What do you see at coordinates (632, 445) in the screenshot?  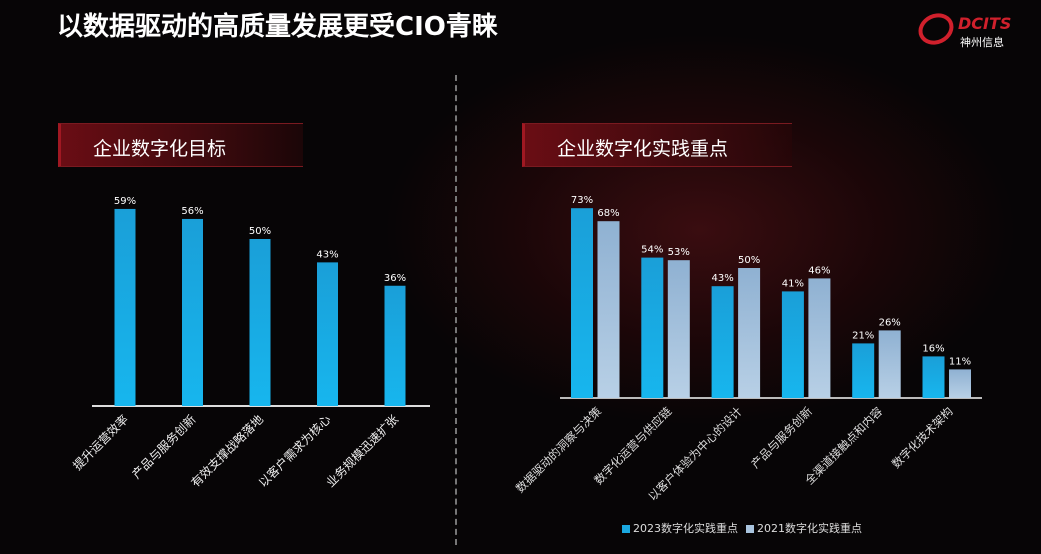 I see `x-tick-label: 数字化运营与供应链` at bounding box center [632, 445].